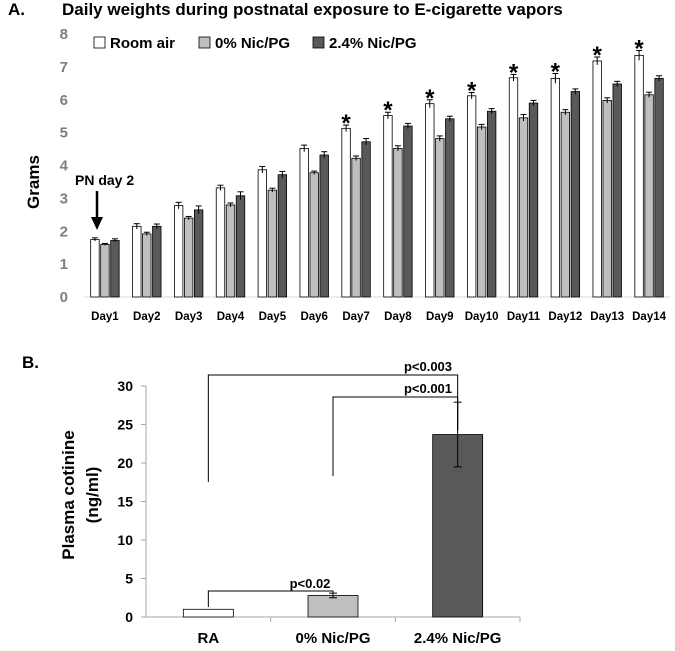  I want to click on panel-a-xtick-label: Day5, so click(273, 317).